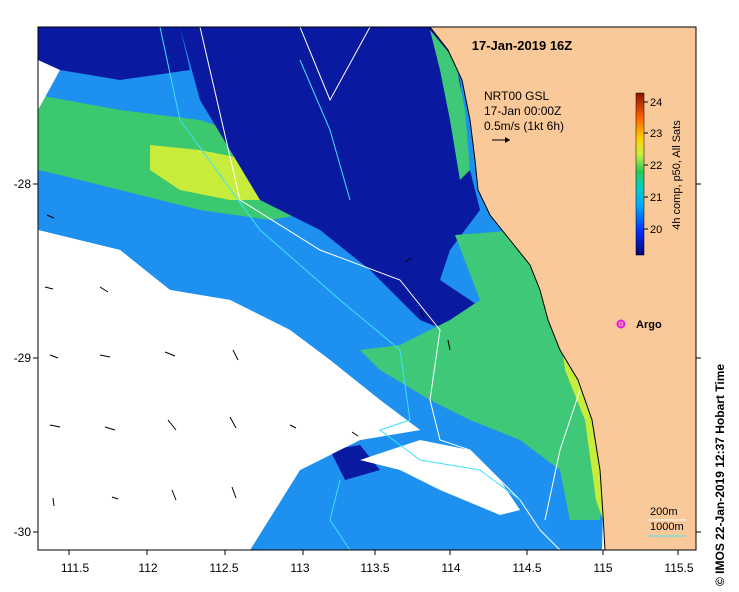 Image resolution: width=739 pixels, height=592 pixels. Describe the element at coordinates (147, 568) in the screenshot. I see `x-tick-label: 112` at that location.